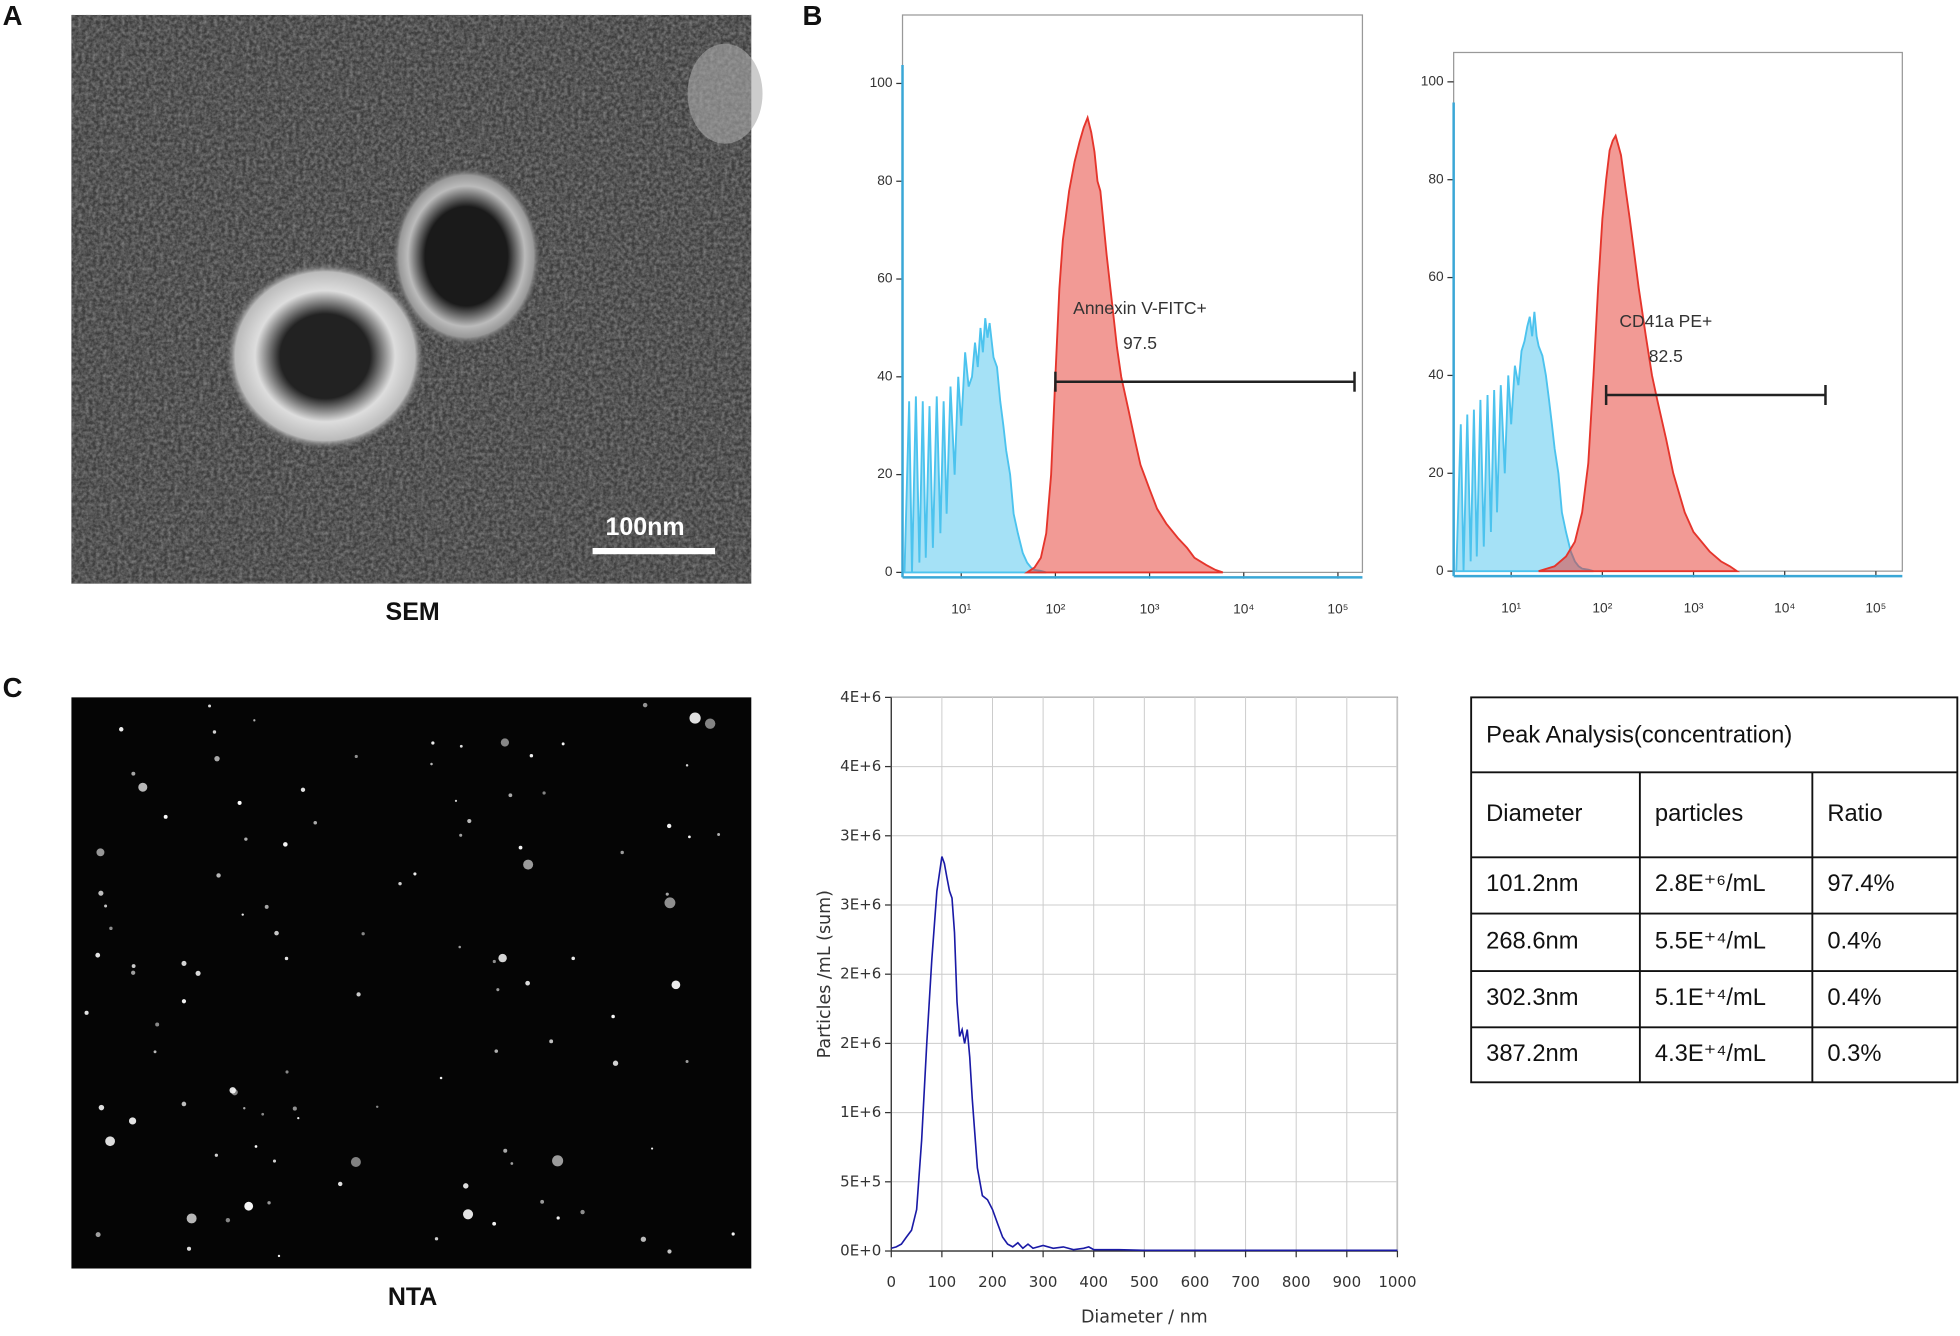 The height and width of the screenshot is (1336, 1960). Describe the element at coordinates (1144, 1054) in the screenshot. I see `line` at that location.